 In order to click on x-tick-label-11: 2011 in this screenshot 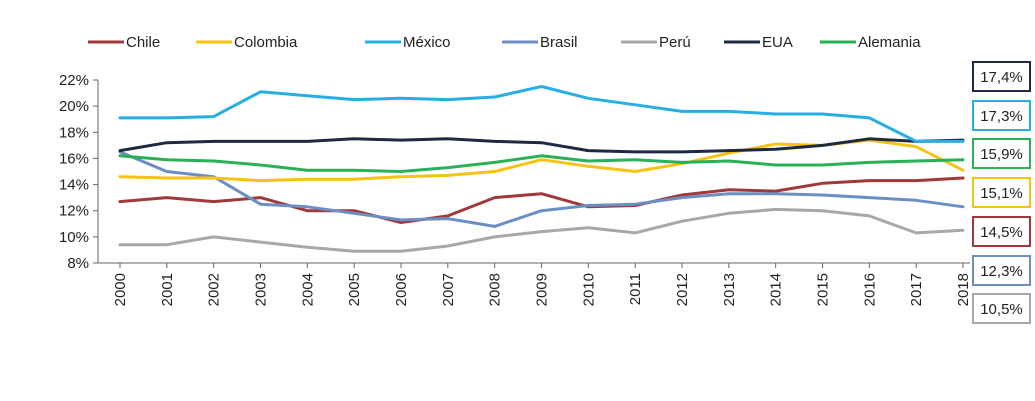, I will do `click(635, 289)`.